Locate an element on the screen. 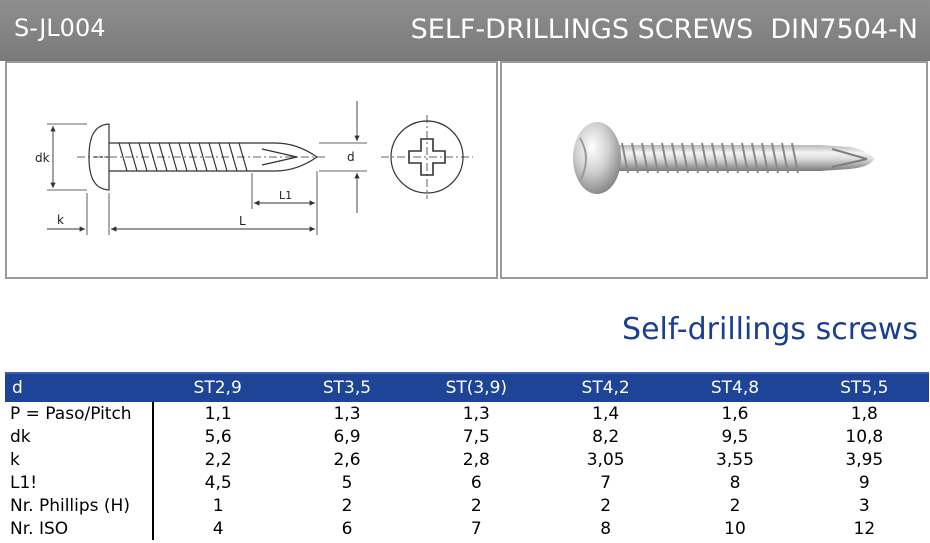  label-dk: dk is located at coordinates (42, 158).